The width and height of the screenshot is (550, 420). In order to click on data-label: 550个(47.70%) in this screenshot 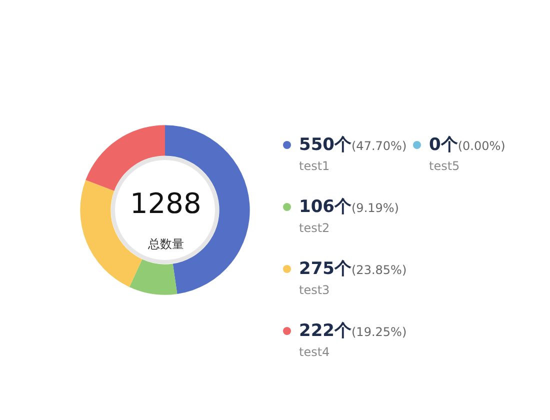, I will do `click(353, 145)`.